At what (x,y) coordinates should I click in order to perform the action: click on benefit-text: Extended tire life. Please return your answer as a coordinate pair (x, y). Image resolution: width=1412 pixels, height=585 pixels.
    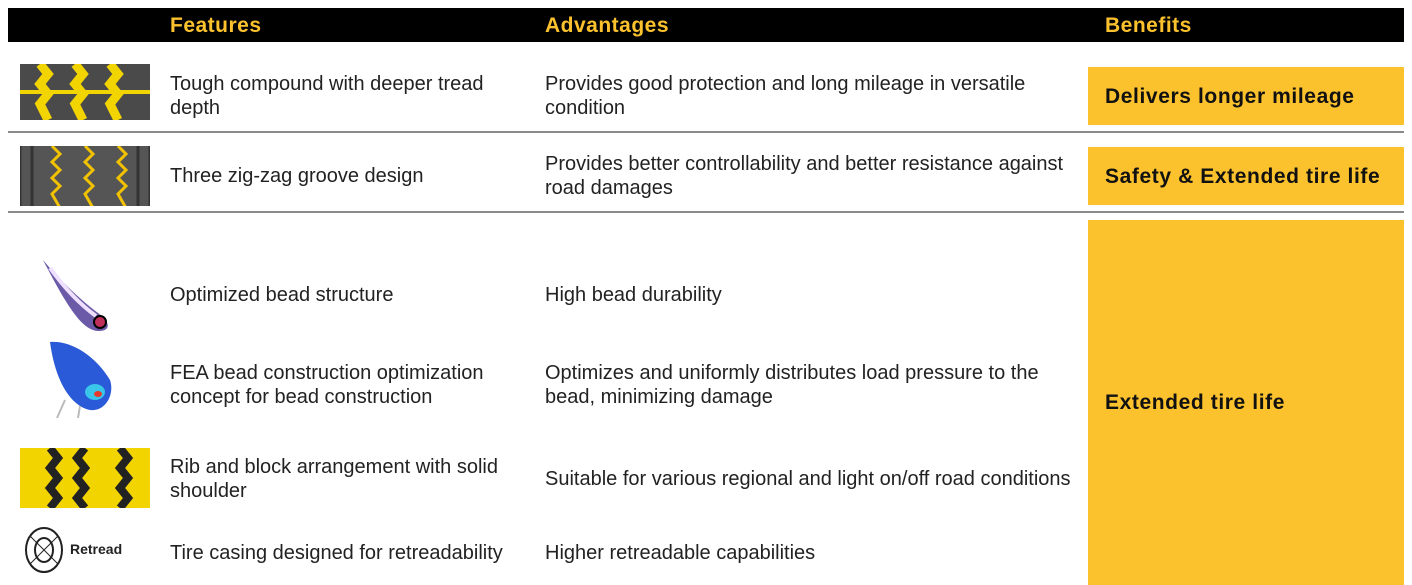
    Looking at the image, I should click on (1195, 402).